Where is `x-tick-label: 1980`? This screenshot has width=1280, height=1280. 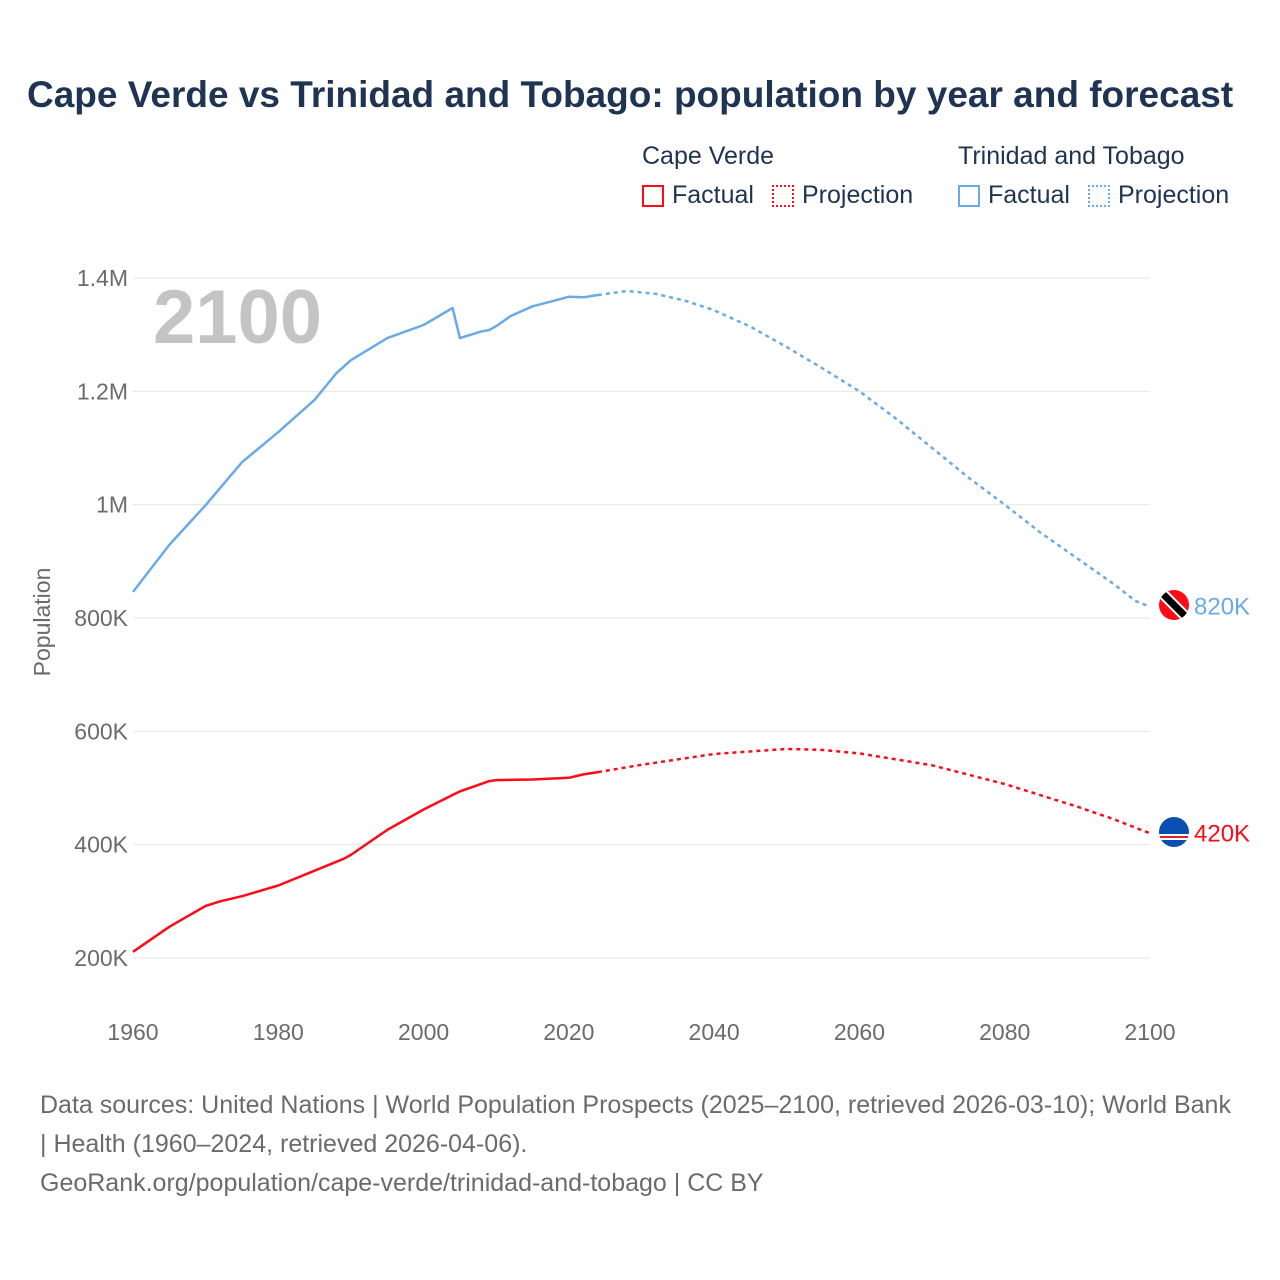
x-tick-label: 1980 is located at coordinates (278, 1032).